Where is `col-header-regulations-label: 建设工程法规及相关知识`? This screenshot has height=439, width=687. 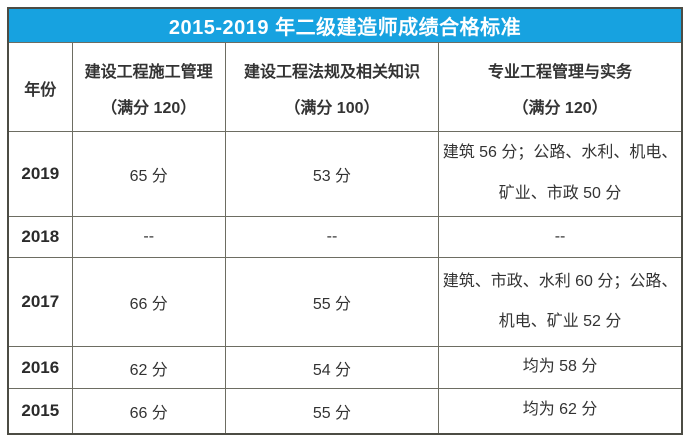 col-header-regulations-label: 建设工程法规及相关知识 is located at coordinates (331, 72).